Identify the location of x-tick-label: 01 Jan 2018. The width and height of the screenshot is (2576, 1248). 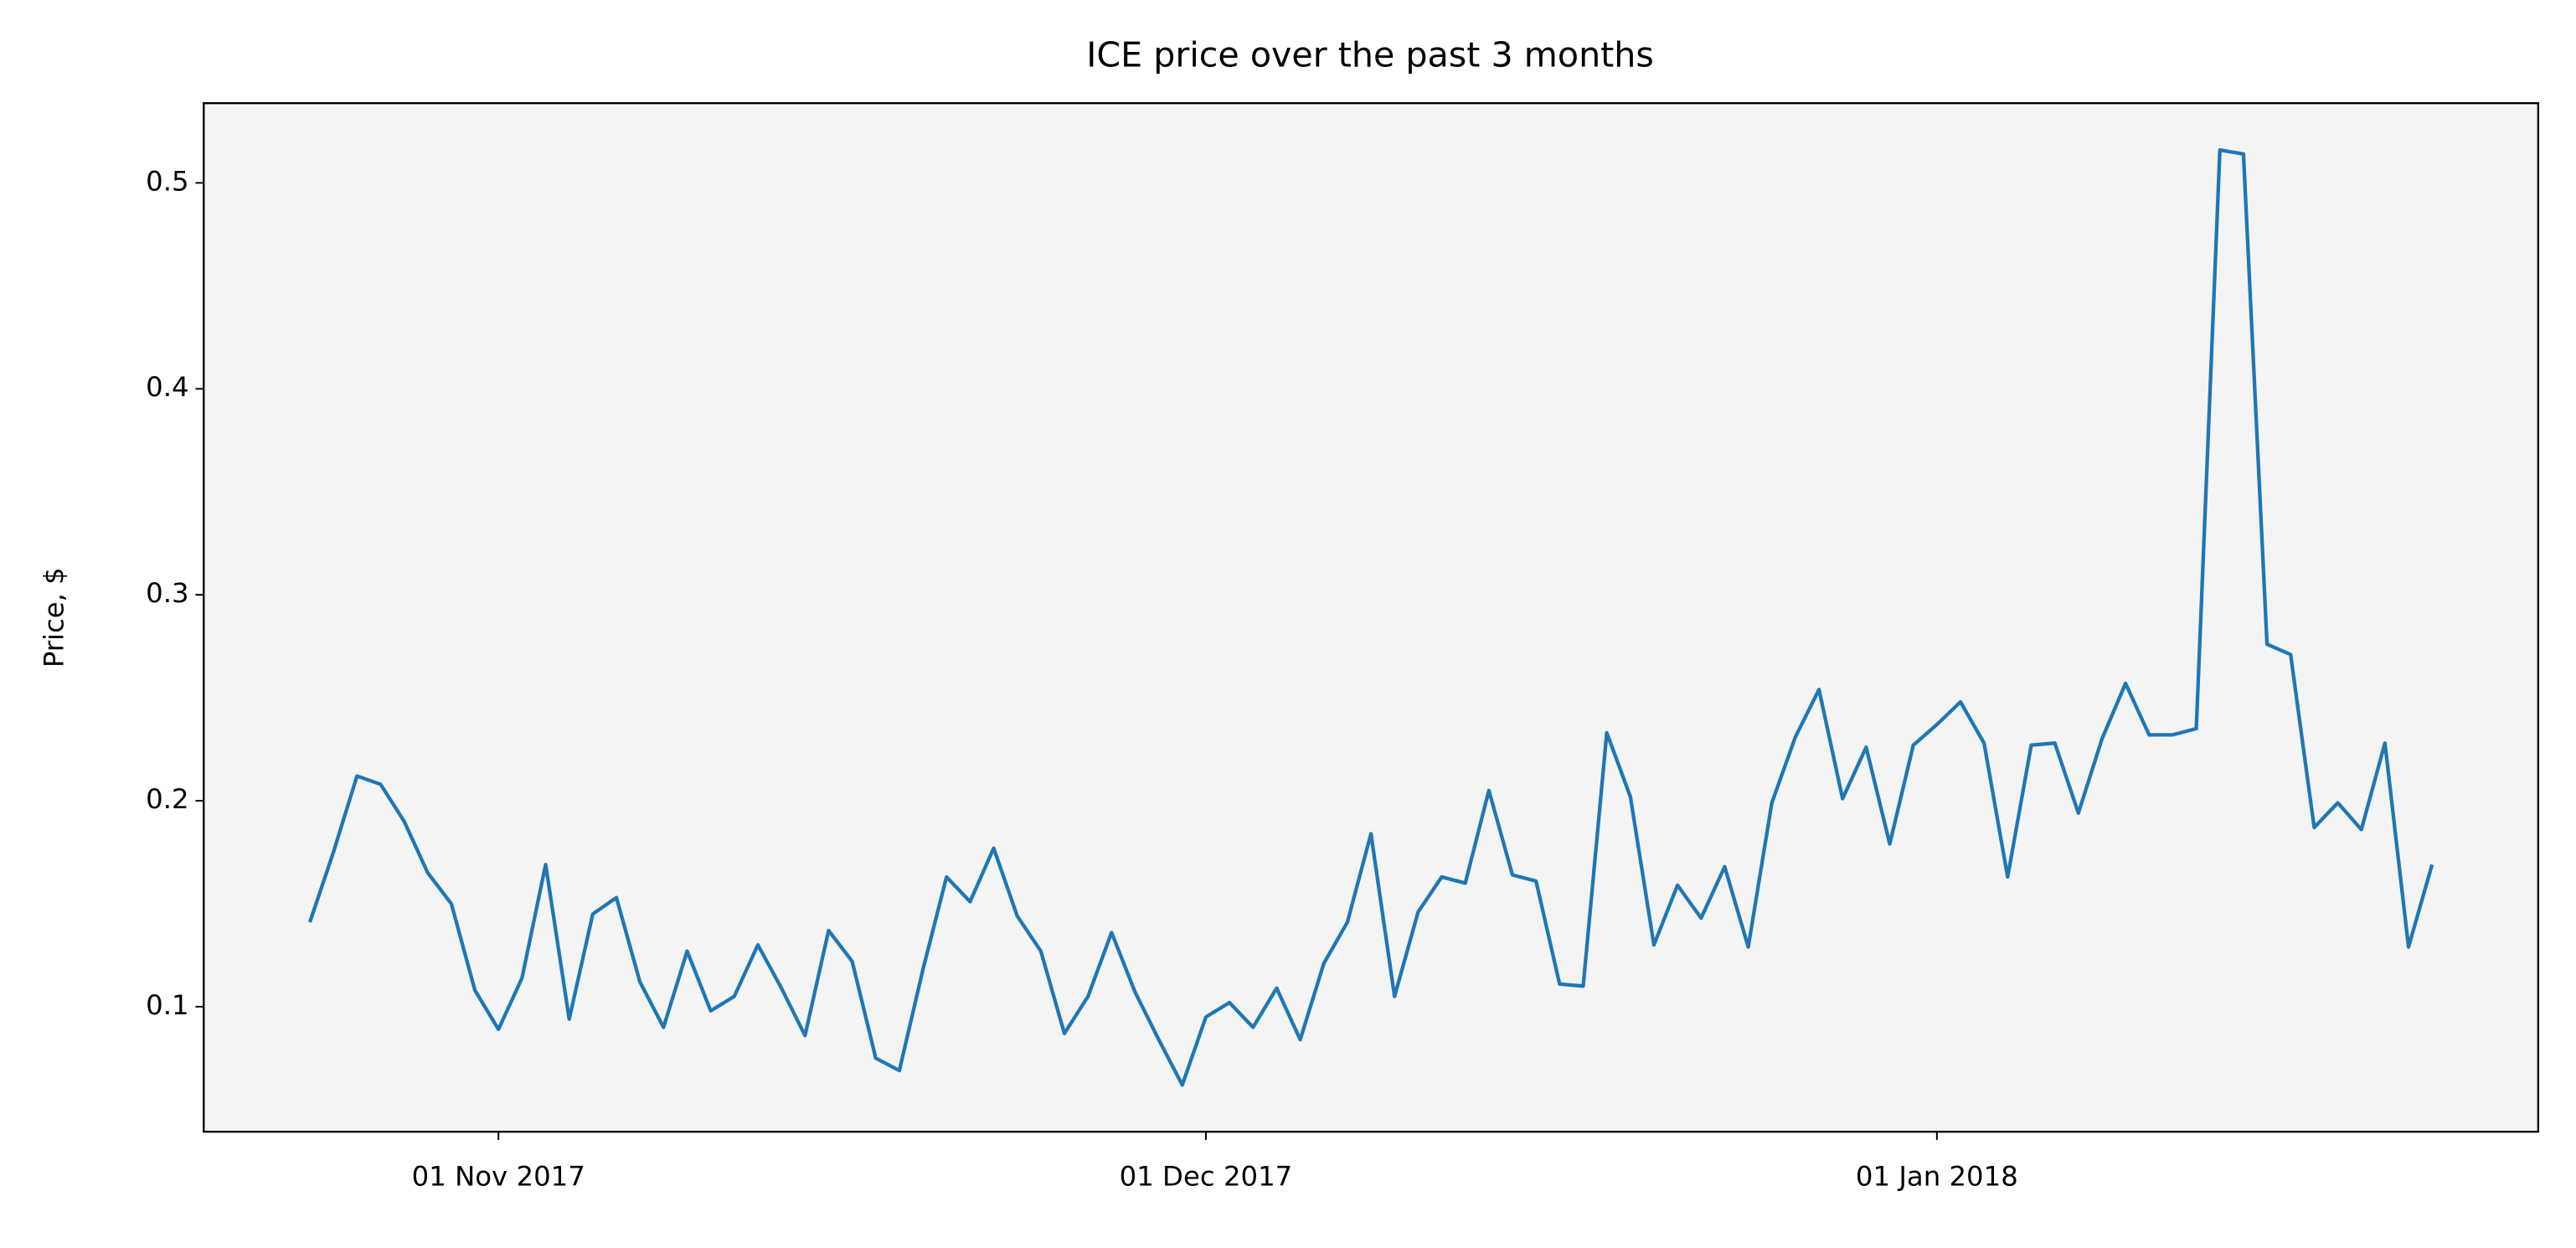
(1937, 1177).